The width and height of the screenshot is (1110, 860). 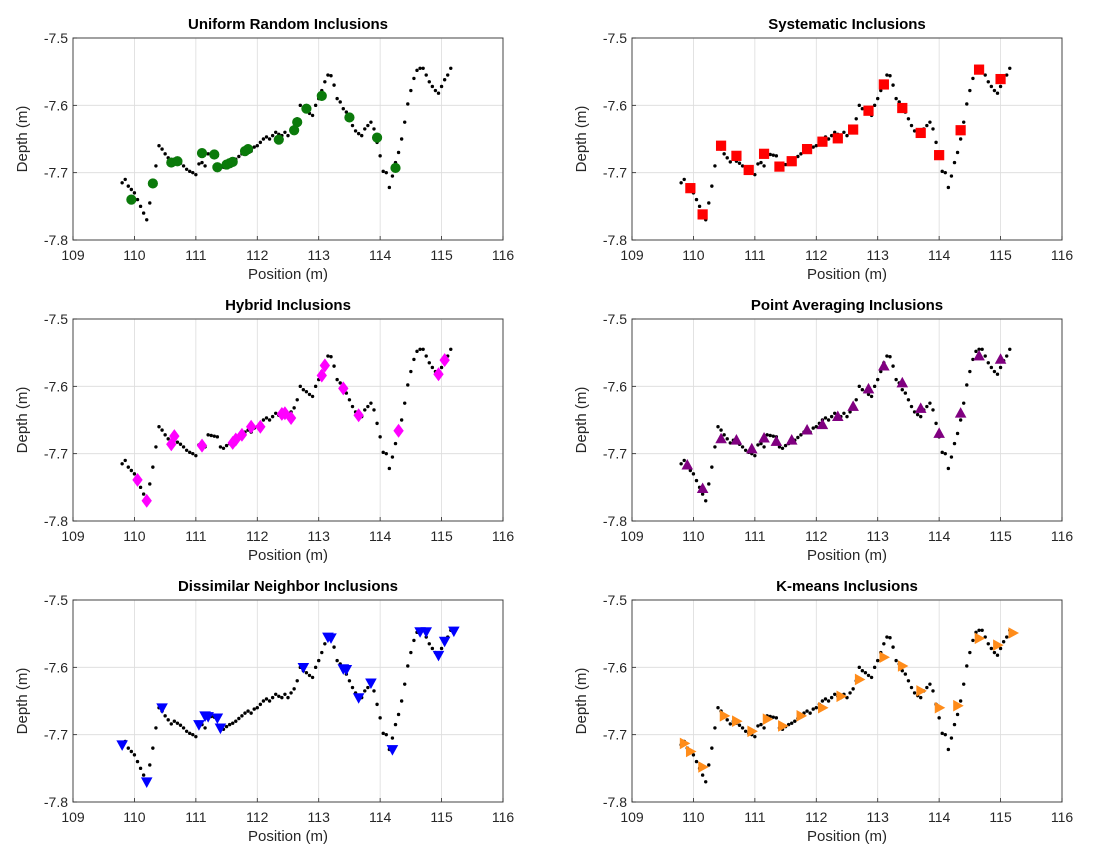 What do you see at coordinates (288, 586) in the screenshot?
I see `panel-title: Dissimilar Neighbor Inclusions` at bounding box center [288, 586].